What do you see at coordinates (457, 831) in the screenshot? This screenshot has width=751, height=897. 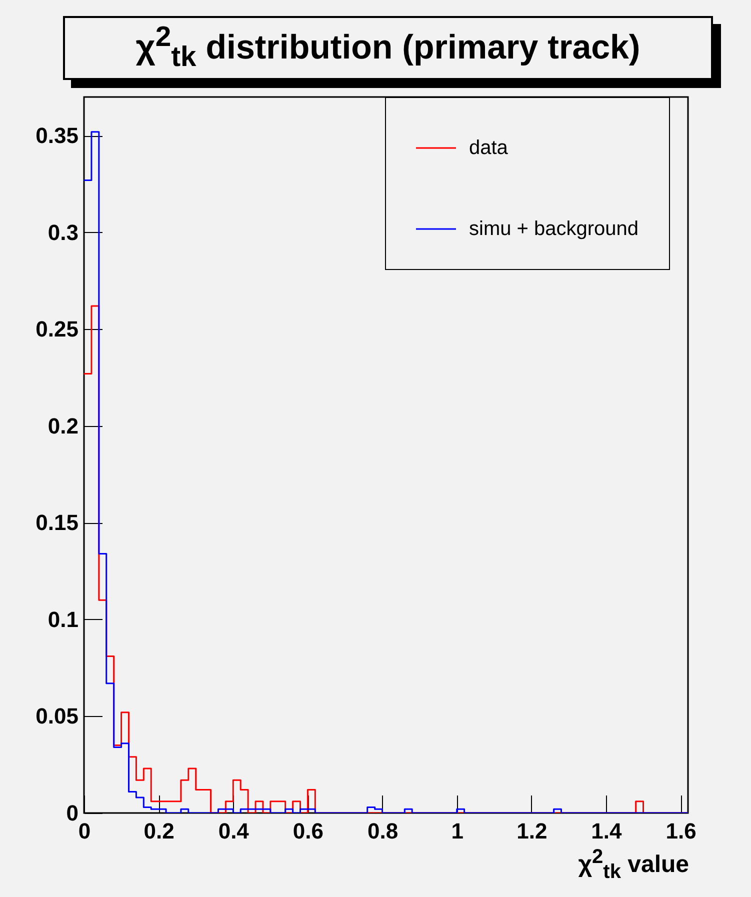 I see `x-tick-label: 1` at bounding box center [457, 831].